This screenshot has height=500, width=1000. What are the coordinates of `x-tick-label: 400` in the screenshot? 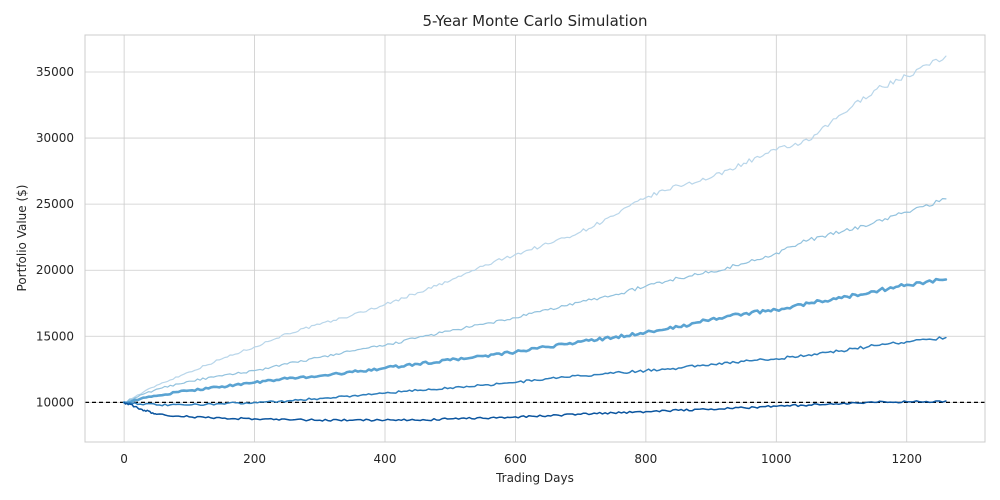 It's located at (385, 459).